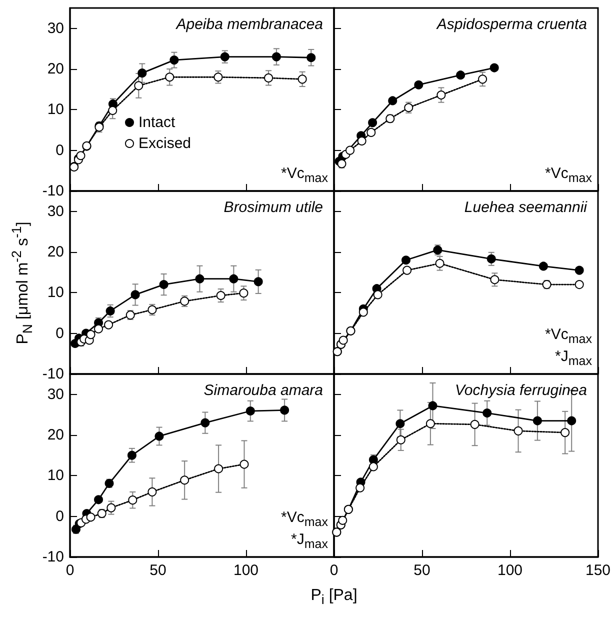  What do you see at coordinates (334, 597) in the screenshot?
I see `x-axis-title: P$_{i}$ [Pa]` at bounding box center [334, 597].